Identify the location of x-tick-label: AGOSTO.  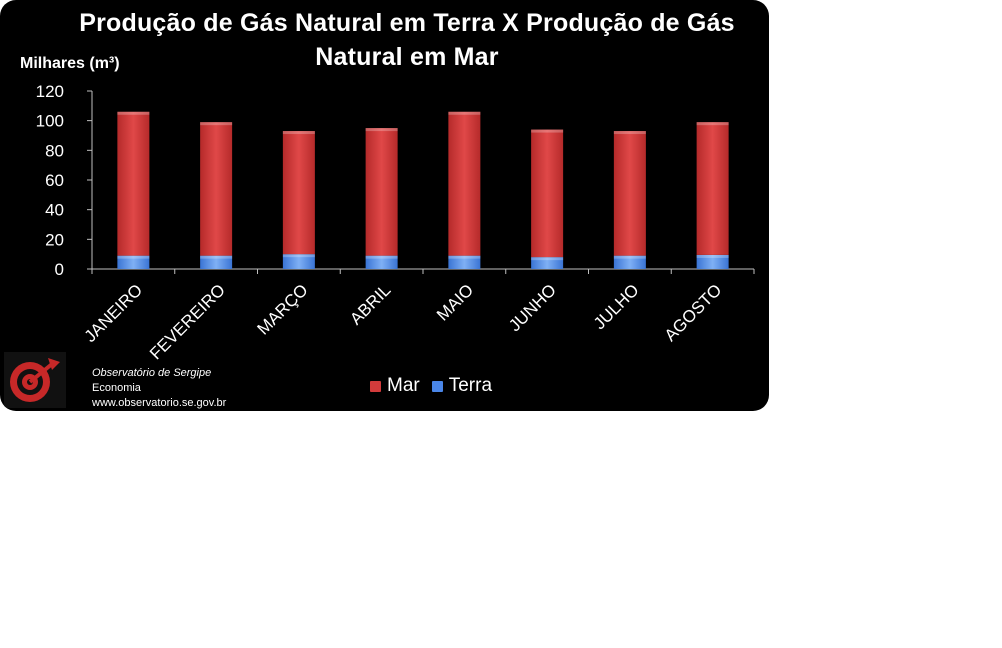
(693, 312).